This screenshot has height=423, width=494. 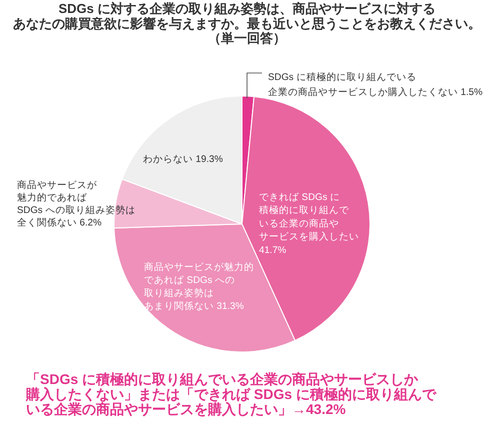 I want to click on text: 「SDGs に積極的に取り組んでいる企業の商品やサービスしか購入したくない」または「できれば SDGs に積極的に取り組んでいる企業の商品やサービスを購入したい」→43.2%, so click(x=231, y=394).